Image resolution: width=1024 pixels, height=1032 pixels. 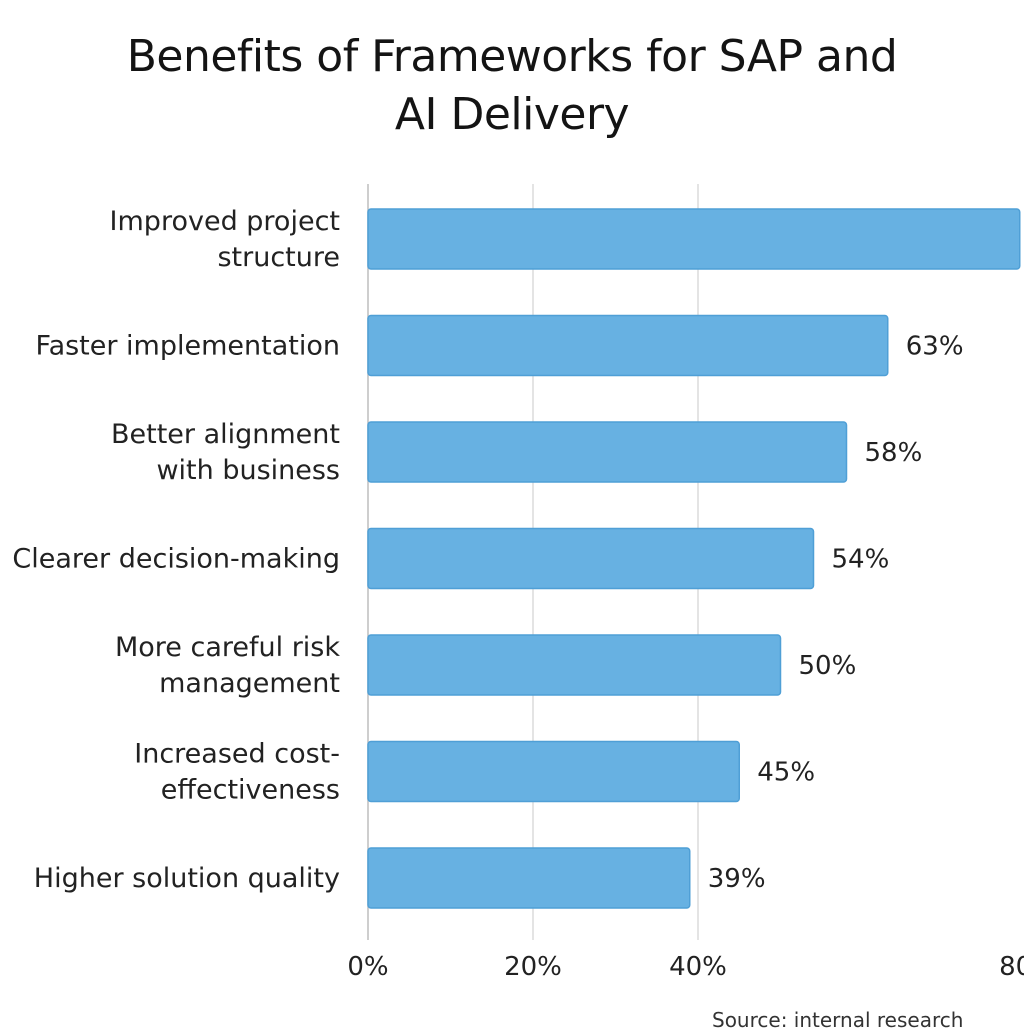 What do you see at coordinates (248, 470) in the screenshot?
I see `category-label-2-line-1: with business` at bounding box center [248, 470].